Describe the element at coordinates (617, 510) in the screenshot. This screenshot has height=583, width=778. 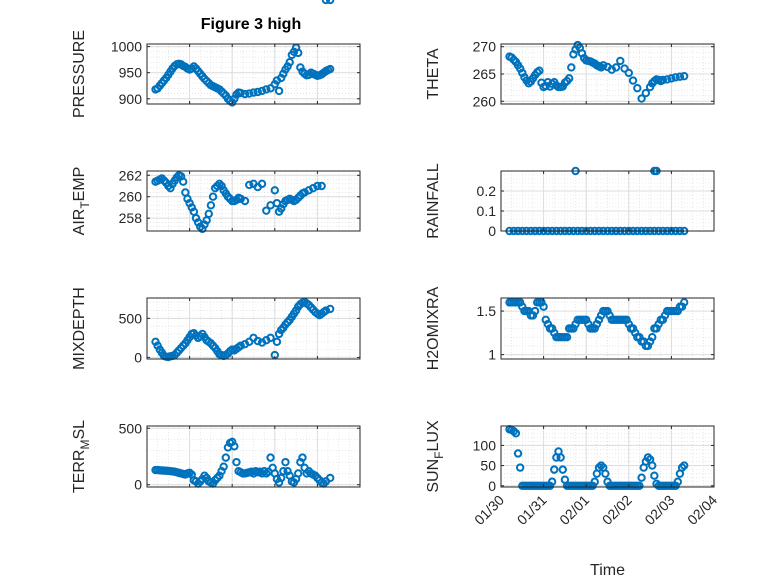
I see `x-tick-label: 02/02` at that location.